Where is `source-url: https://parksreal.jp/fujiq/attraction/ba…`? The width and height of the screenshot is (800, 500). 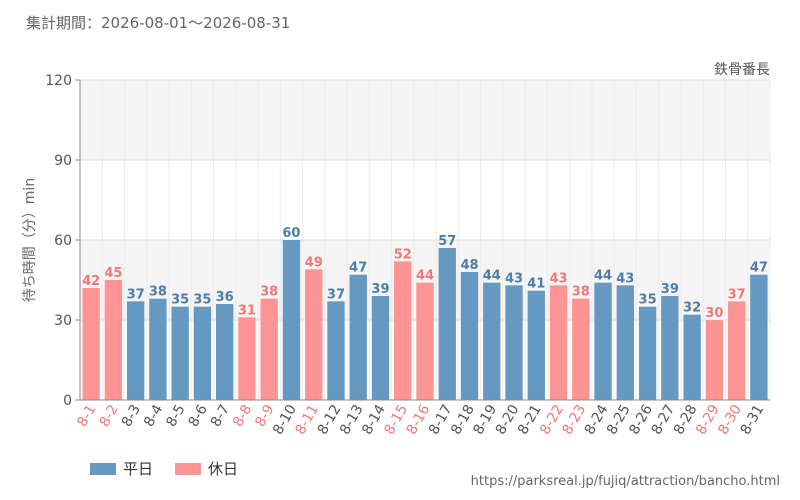 source-url: https://parksreal.jp/fujiq/attraction/ba… is located at coordinates (625, 481).